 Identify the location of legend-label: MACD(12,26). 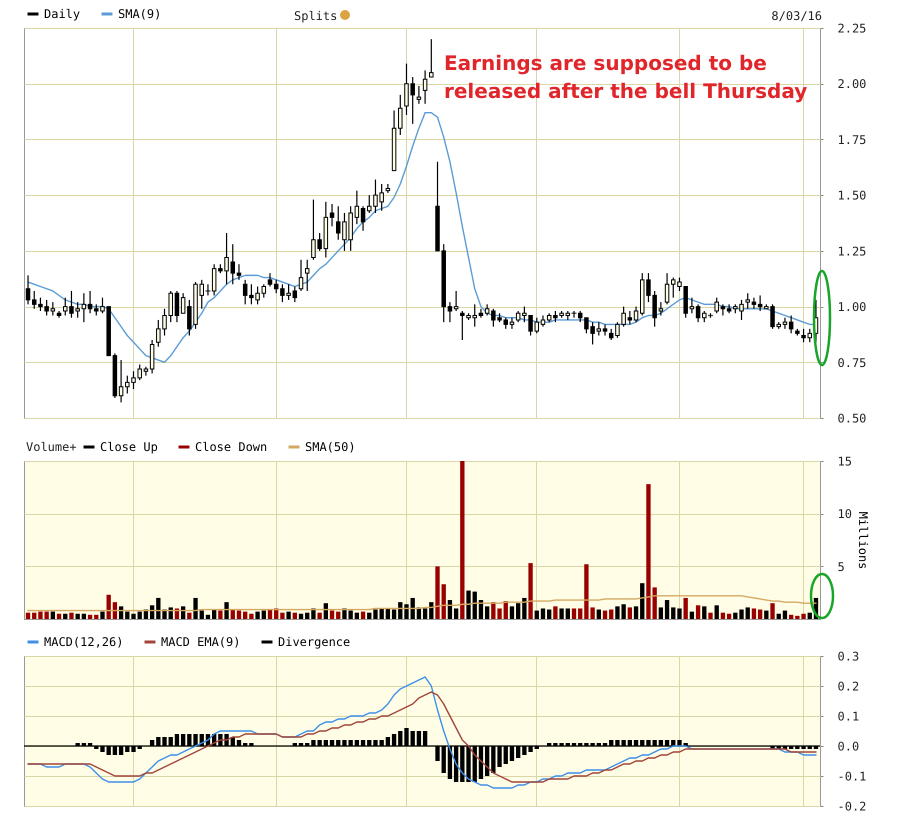
(84, 642).